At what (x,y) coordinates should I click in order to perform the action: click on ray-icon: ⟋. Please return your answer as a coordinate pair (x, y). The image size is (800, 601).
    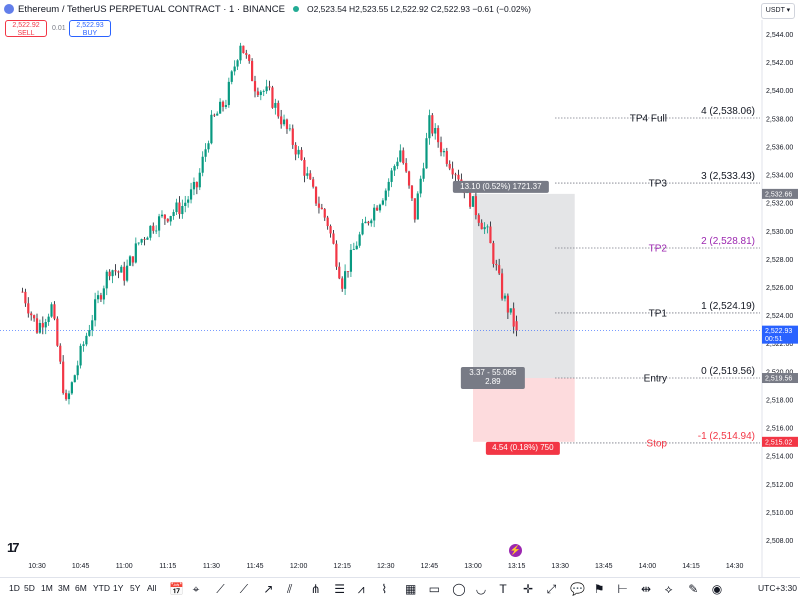
    Looking at the image, I should click on (244, 589).